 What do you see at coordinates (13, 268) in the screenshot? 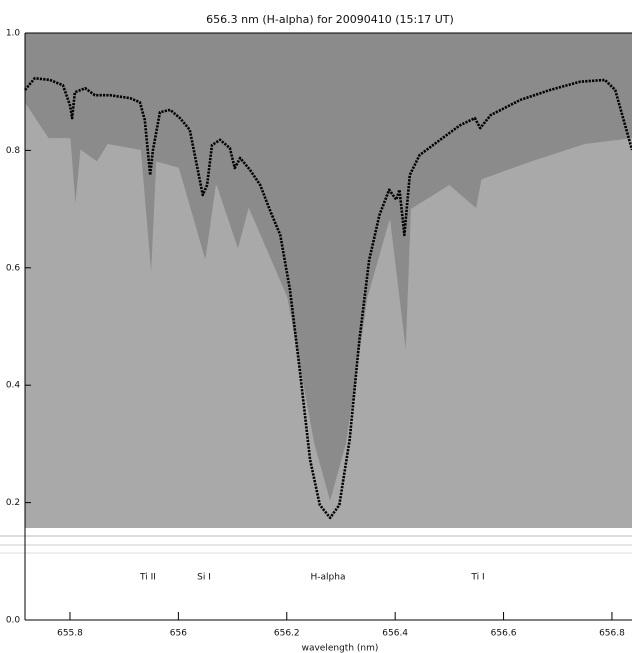
I see `y-tick-label: 0.6` at bounding box center [13, 268].